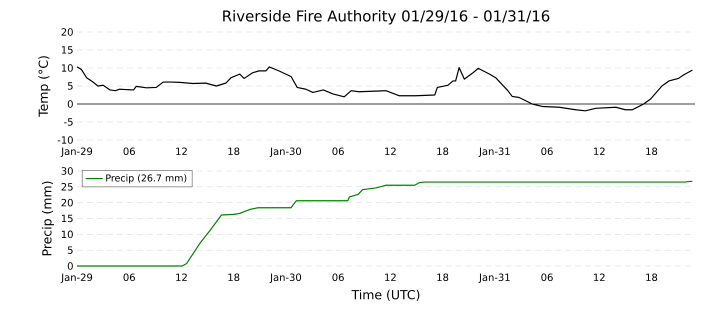  Describe the element at coordinates (386, 17) in the screenshot. I see `chart-title: Riverside Fire Authority 01/29/16 - 01/31/16` at that location.